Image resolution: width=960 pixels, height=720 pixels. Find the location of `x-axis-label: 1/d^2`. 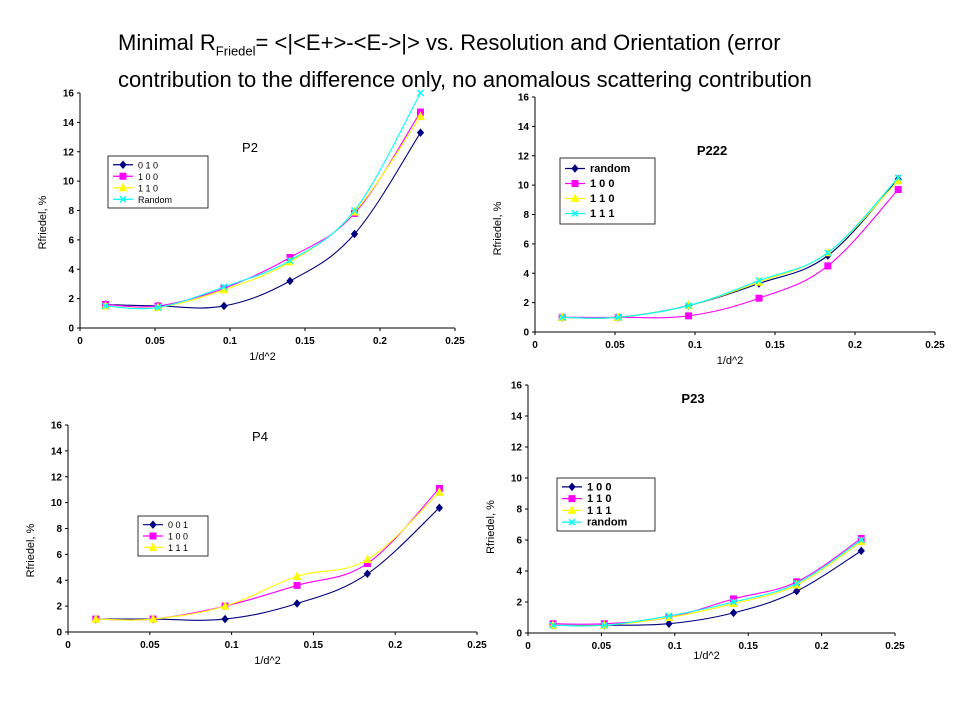

x-axis-label: 1/d^2 is located at coordinates (730, 361).